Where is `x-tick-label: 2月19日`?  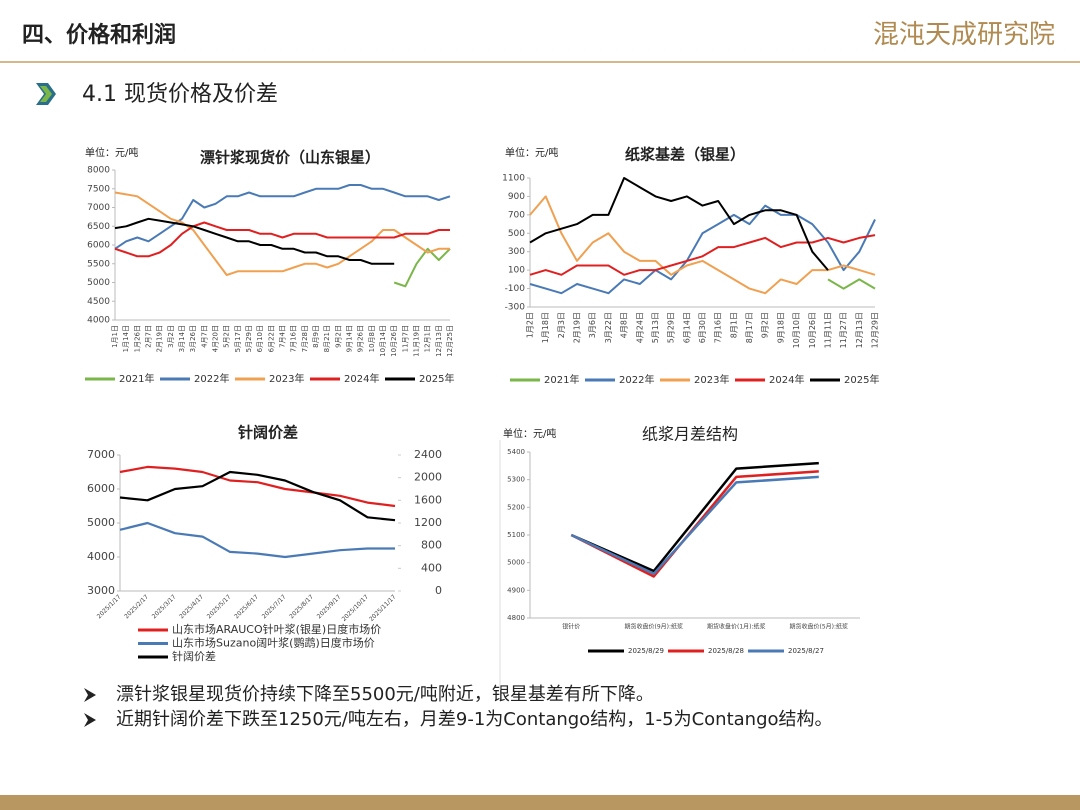
x-tick-label: 2月19日 is located at coordinates (160, 338).